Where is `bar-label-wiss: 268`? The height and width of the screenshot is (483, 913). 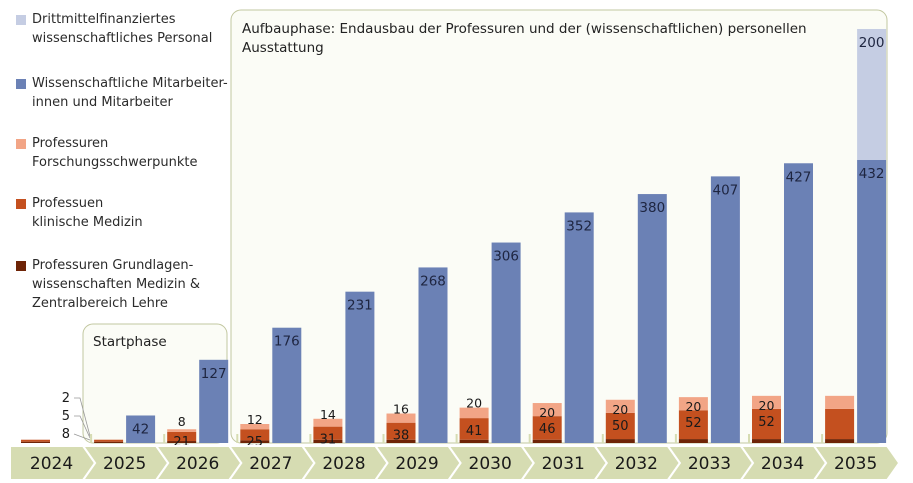
bar-label-wiss: 268 is located at coordinates (433, 281).